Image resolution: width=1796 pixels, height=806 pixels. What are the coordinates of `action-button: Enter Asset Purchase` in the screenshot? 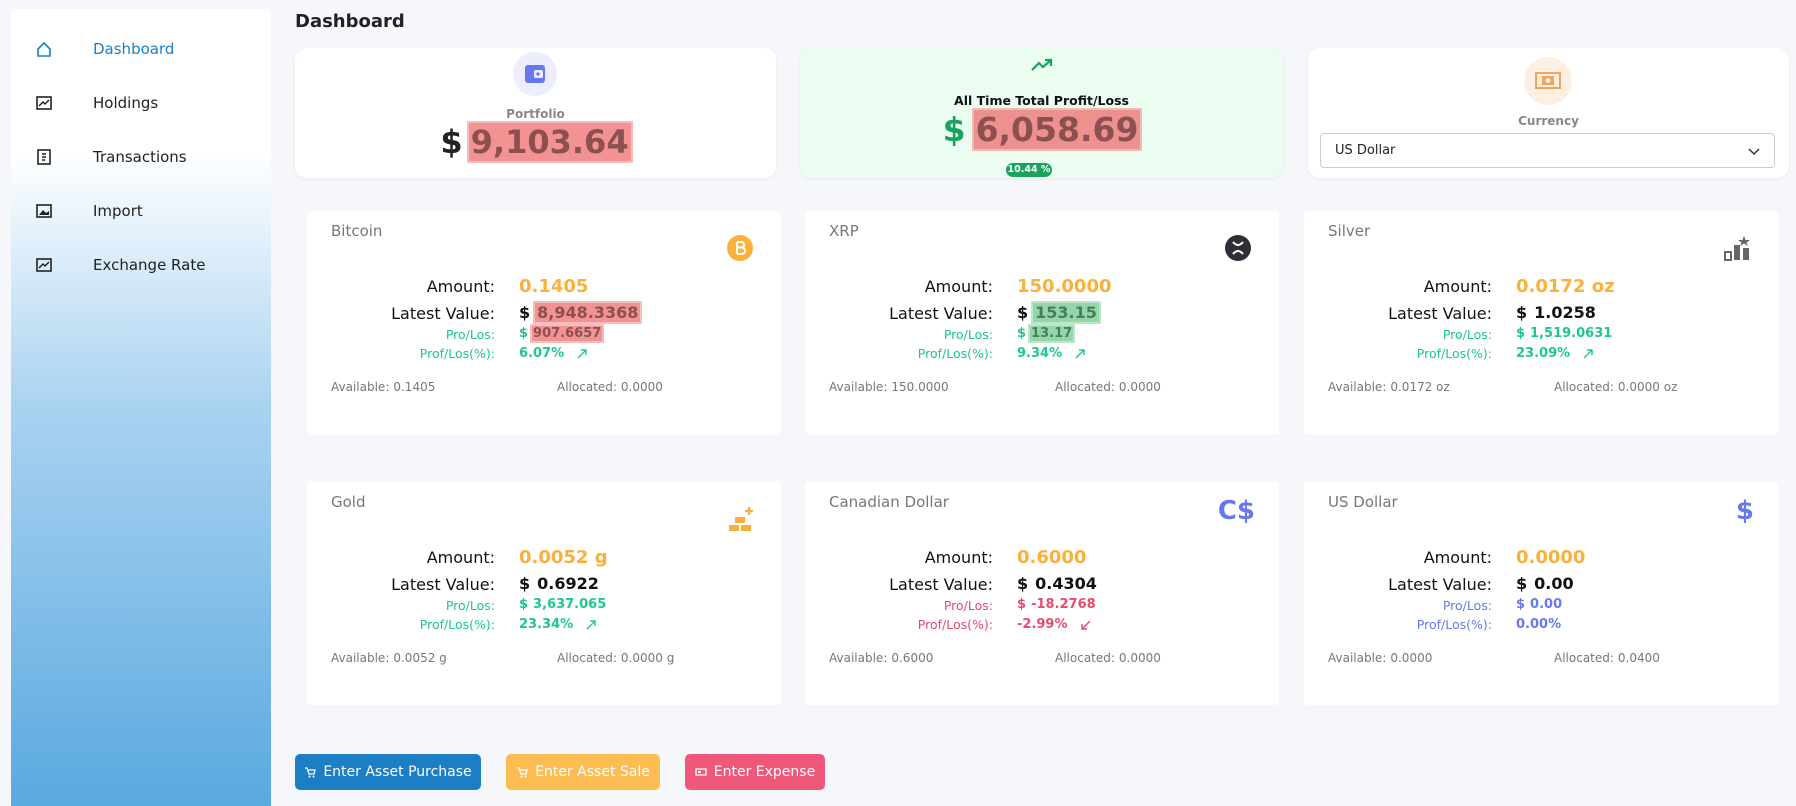 It's located at (388, 772).